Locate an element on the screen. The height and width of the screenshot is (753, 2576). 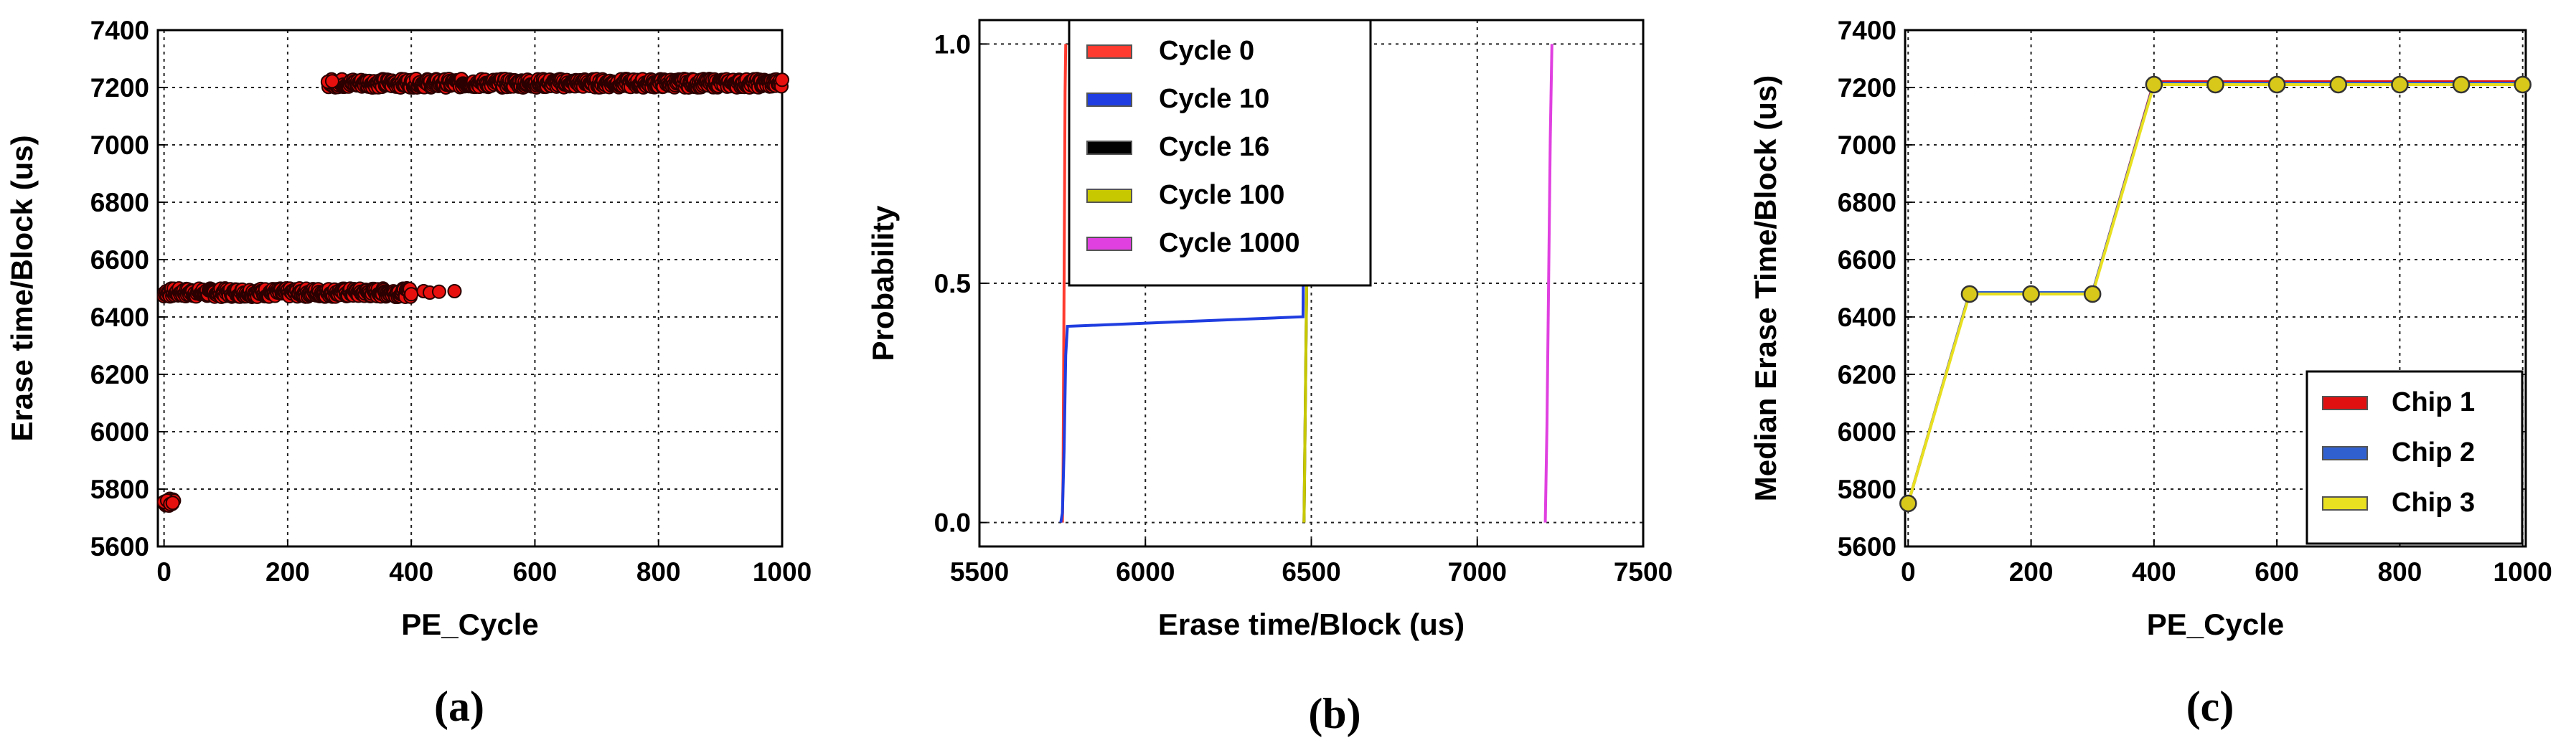
y-axis-label: Probability is located at coordinates (883, 283).